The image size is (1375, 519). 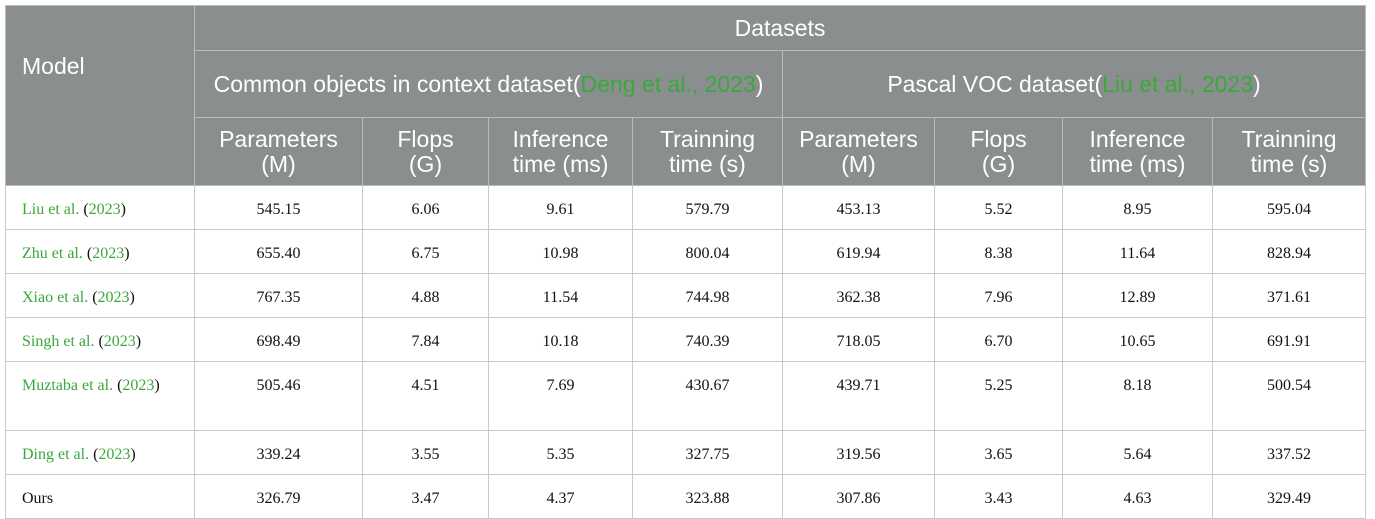 What do you see at coordinates (1137, 496) in the screenshot?
I see `value-cell: 4.63` at bounding box center [1137, 496].